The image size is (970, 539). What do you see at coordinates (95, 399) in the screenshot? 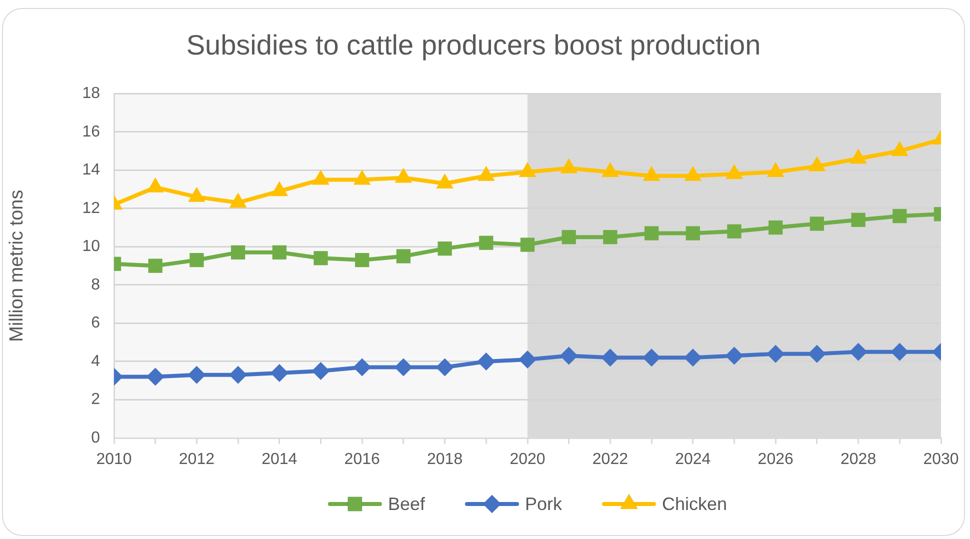
I see `y-tick-label: 2` at bounding box center [95, 399].